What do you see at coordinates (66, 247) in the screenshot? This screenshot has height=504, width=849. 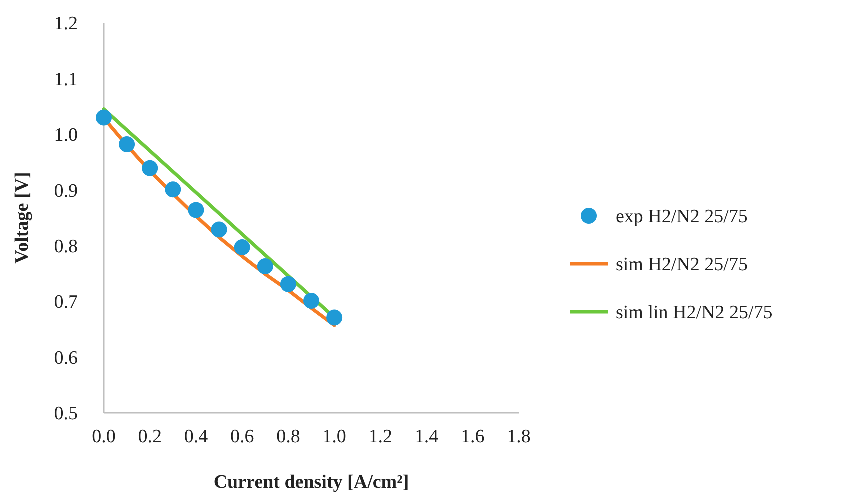 I see `y-tick-label: 0.8` at bounding box center [66, 247].